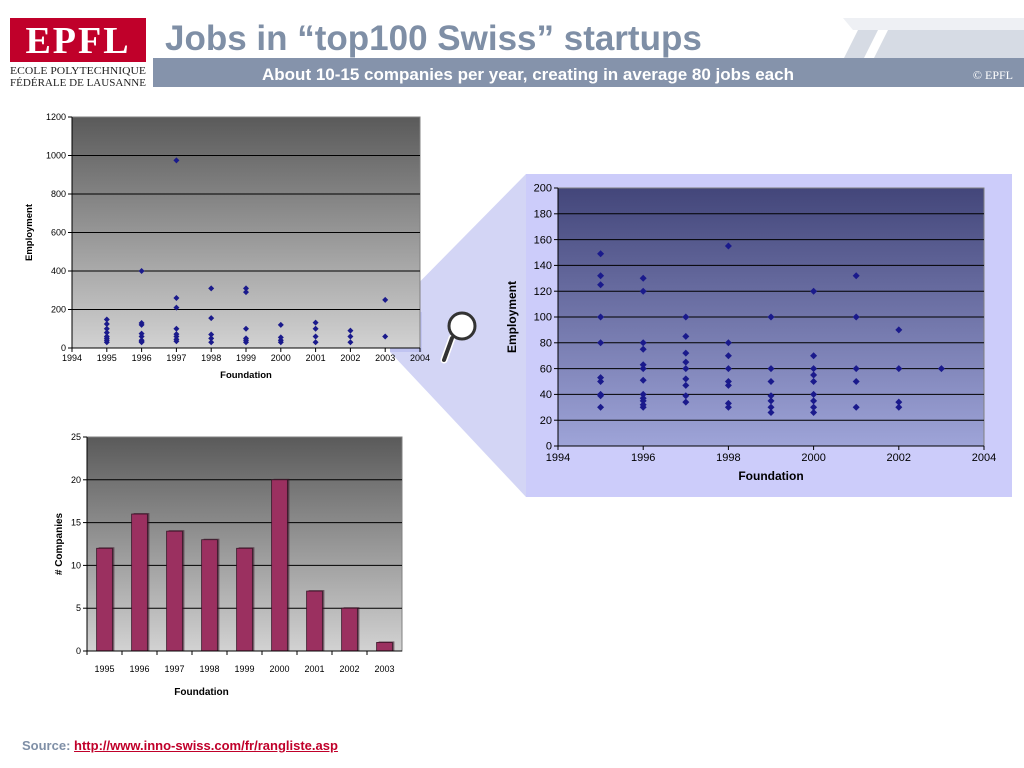 The height and width of the screenshot is (768, 1024). I want to click on y-tick-label: 80, so click(546, 343).